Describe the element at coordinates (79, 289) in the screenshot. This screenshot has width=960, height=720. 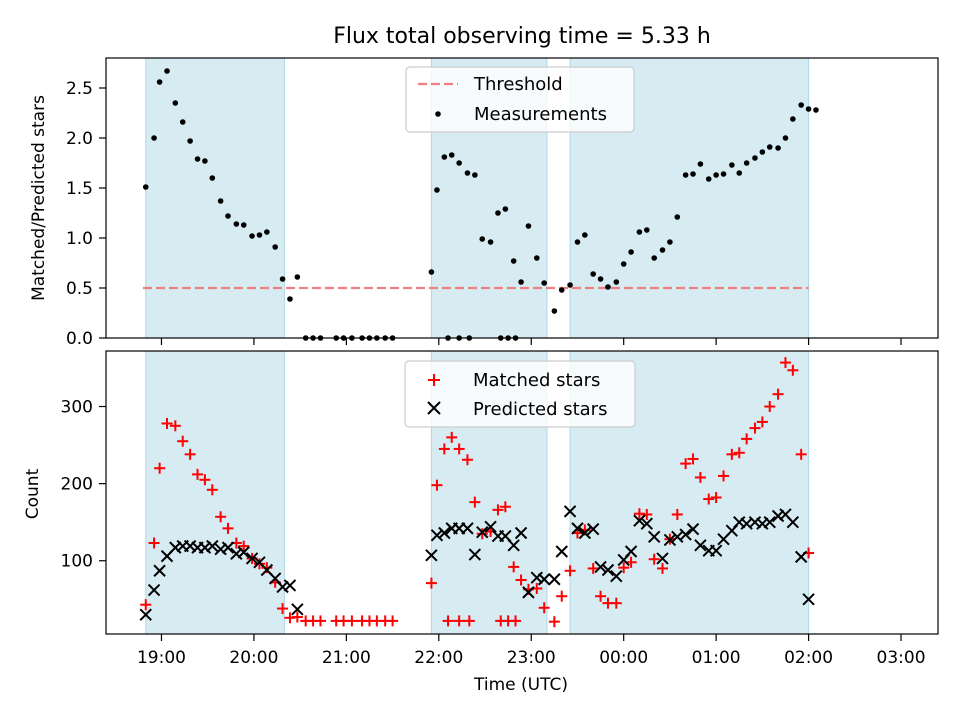
I see `top-y-tick-label: 0.5` at that location.